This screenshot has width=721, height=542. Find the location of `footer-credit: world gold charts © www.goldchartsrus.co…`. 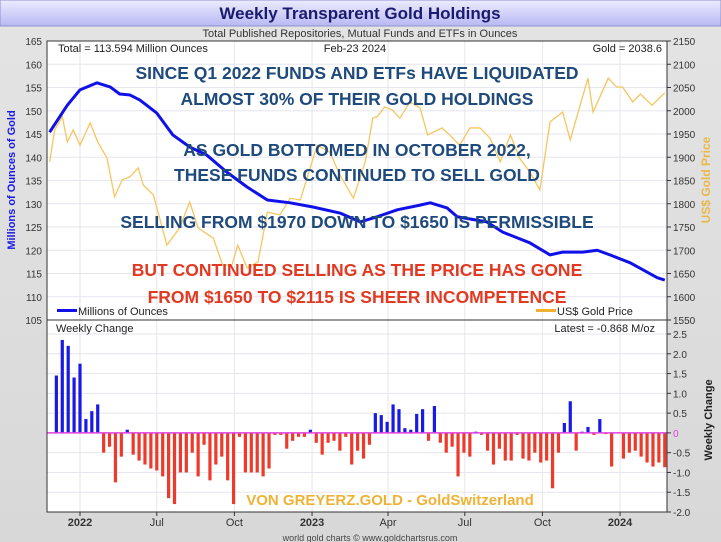

footer-credit: world gold charts © www.goldchartsrus.co… is located at coordinates (370, 537).